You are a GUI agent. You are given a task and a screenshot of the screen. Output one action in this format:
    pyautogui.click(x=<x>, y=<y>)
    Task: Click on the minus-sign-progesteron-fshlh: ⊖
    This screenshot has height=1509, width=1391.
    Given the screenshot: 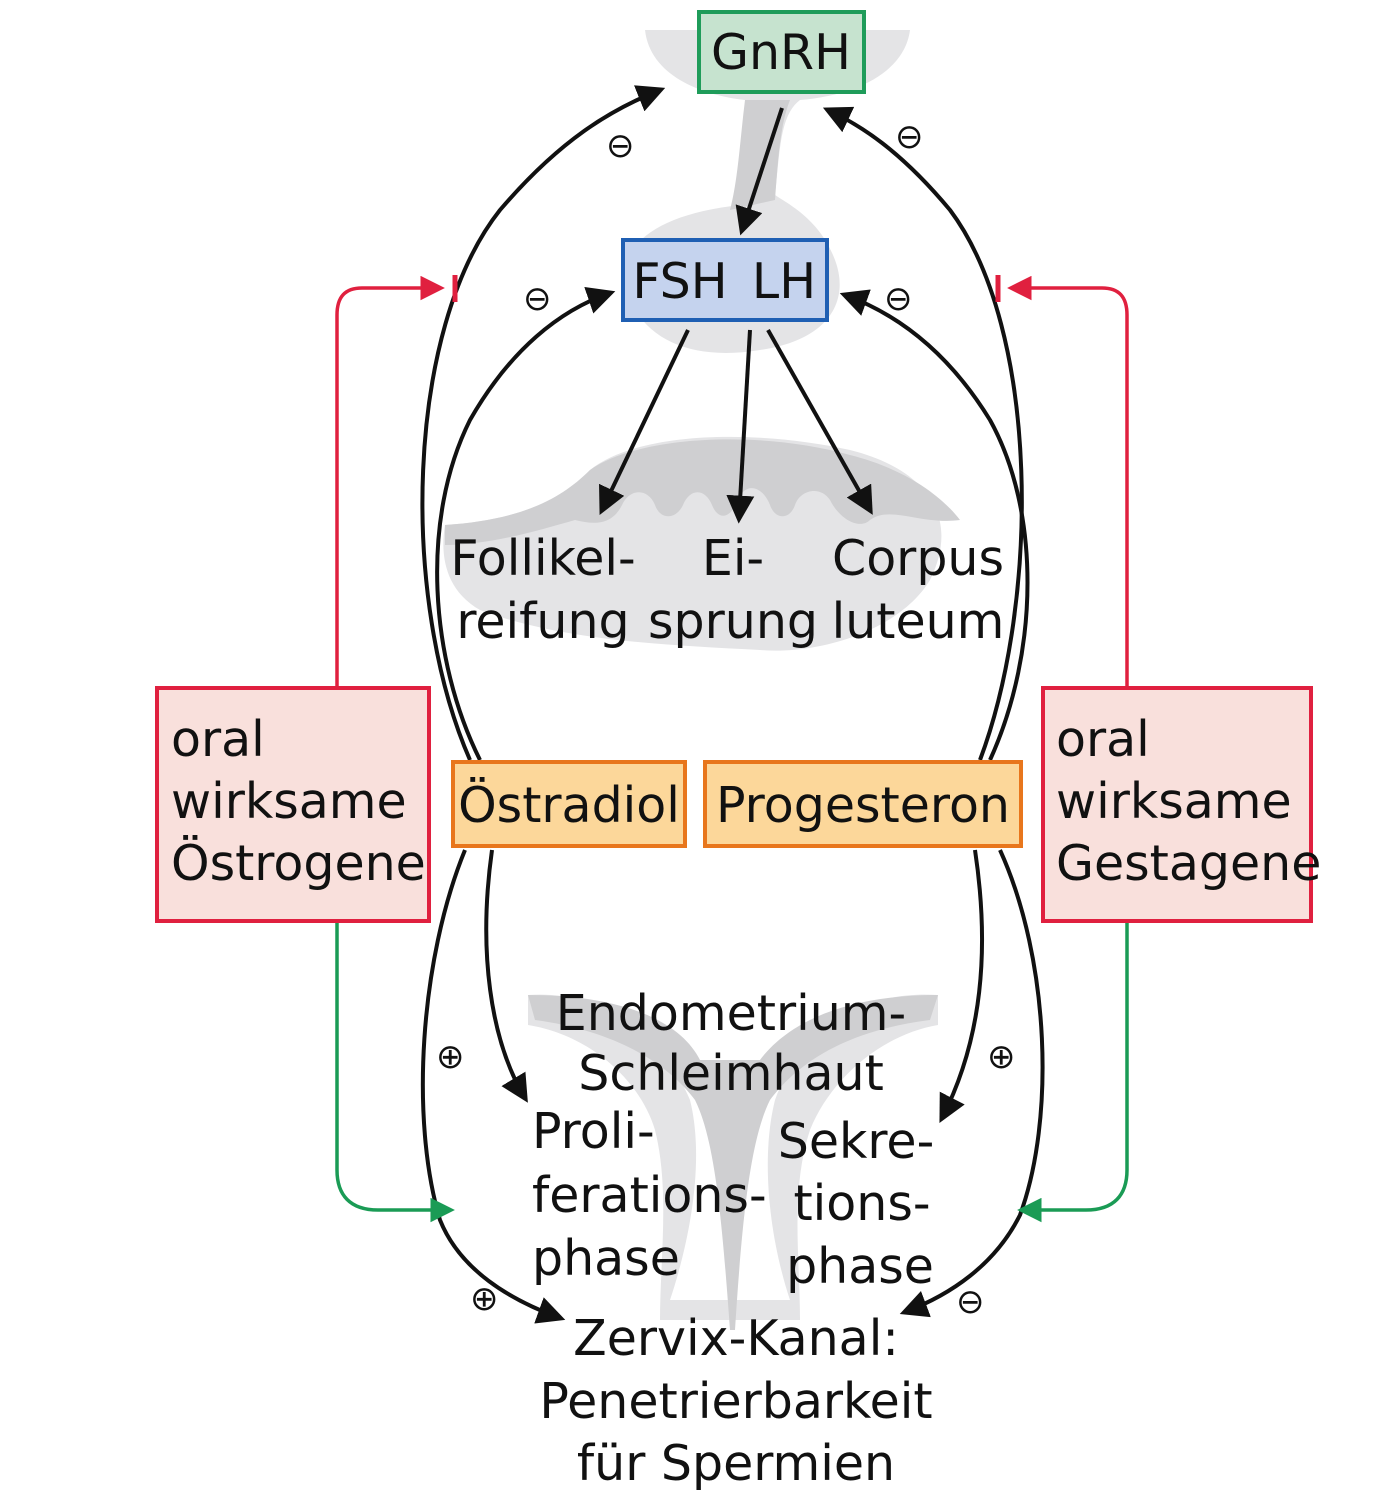 What is the action you would take?
    pyautogui.click(x=898, y=299)
    